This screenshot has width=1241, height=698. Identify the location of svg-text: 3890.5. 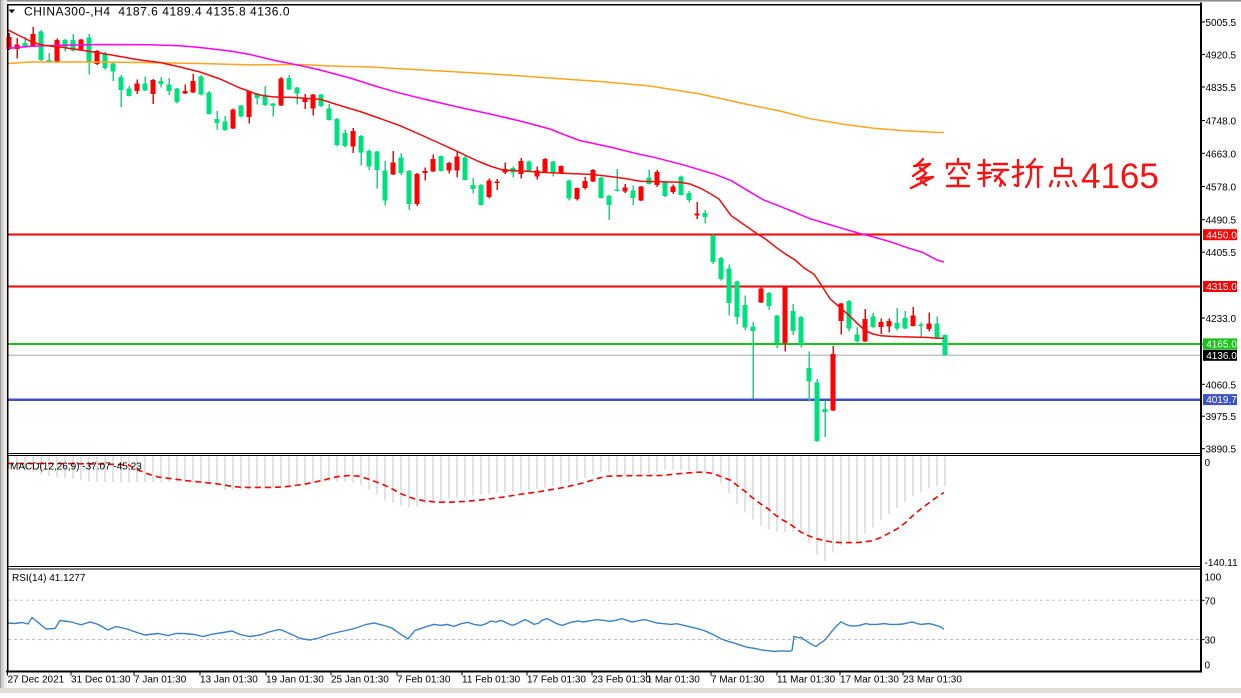
(1221, 450).